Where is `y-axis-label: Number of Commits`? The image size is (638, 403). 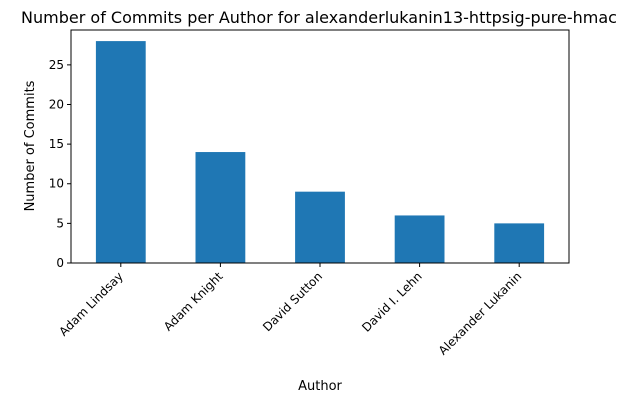
y-axis-label: Number of Commits is located at coordinates (30, 145).